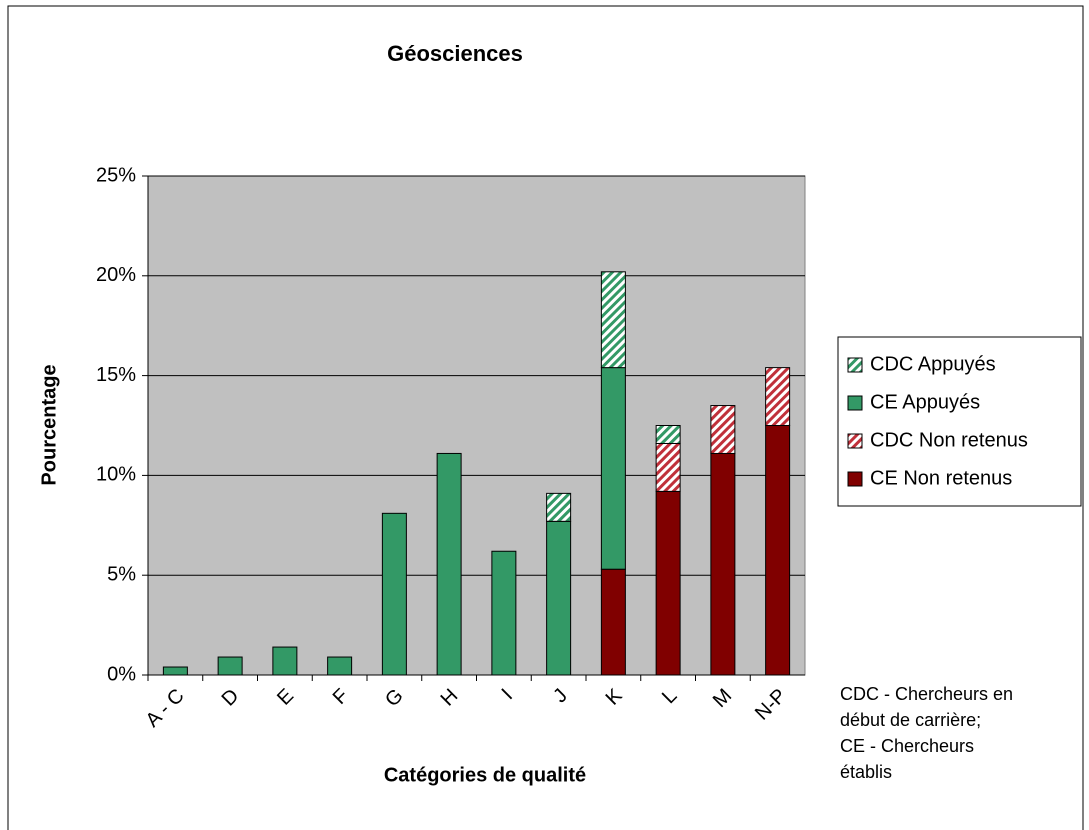 The width and height of the screenshot is (1089, 830). Describe the element at coordinates (866, 772) in the screenshot. I see `note: établis` at that location.